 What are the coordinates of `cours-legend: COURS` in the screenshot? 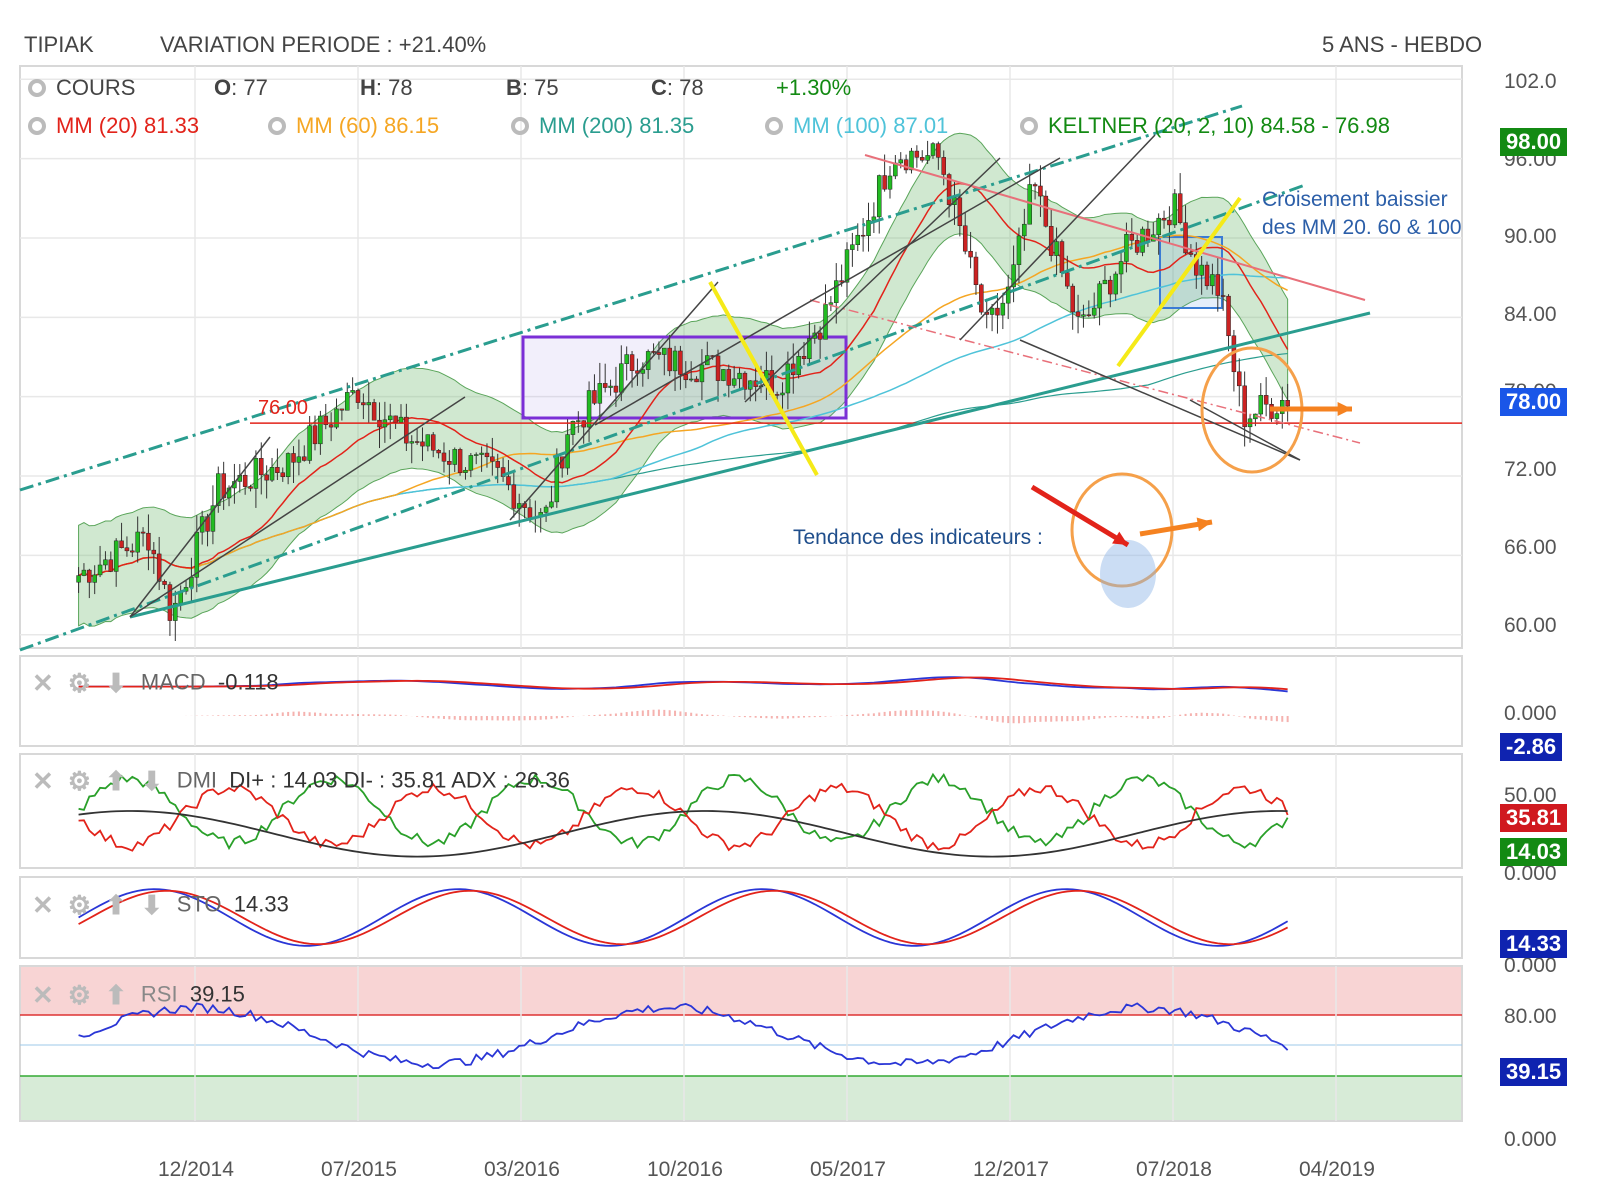 It's located at (81, 88).